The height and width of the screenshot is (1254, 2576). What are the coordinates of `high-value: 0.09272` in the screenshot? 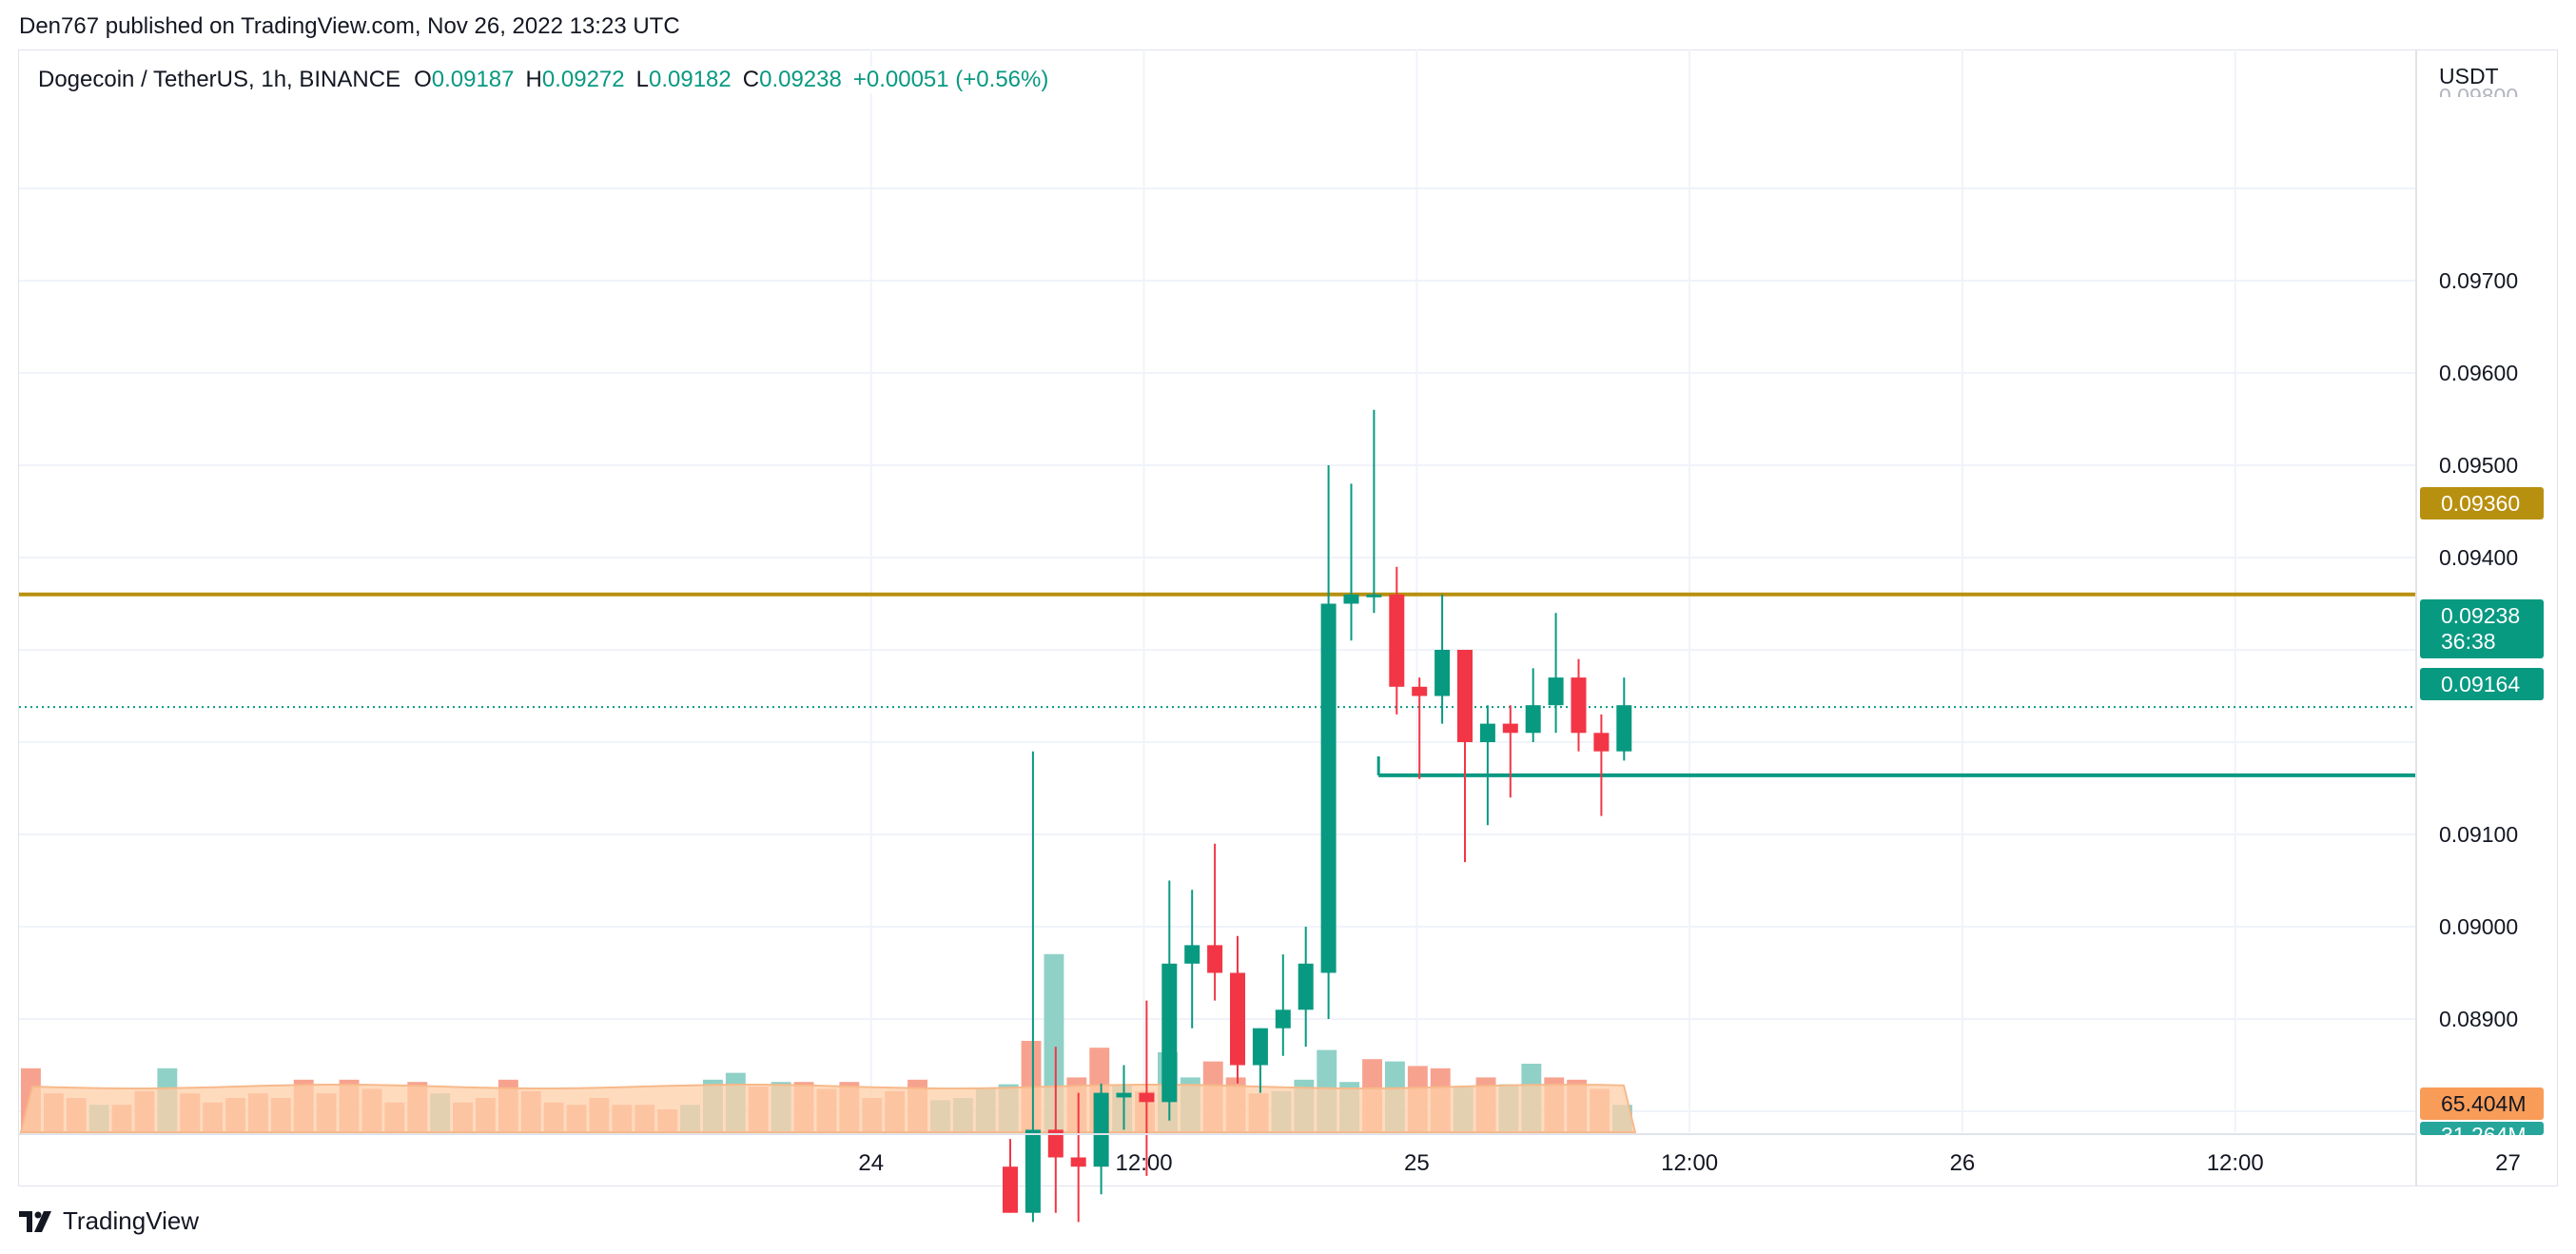 It's located at (583, 79).